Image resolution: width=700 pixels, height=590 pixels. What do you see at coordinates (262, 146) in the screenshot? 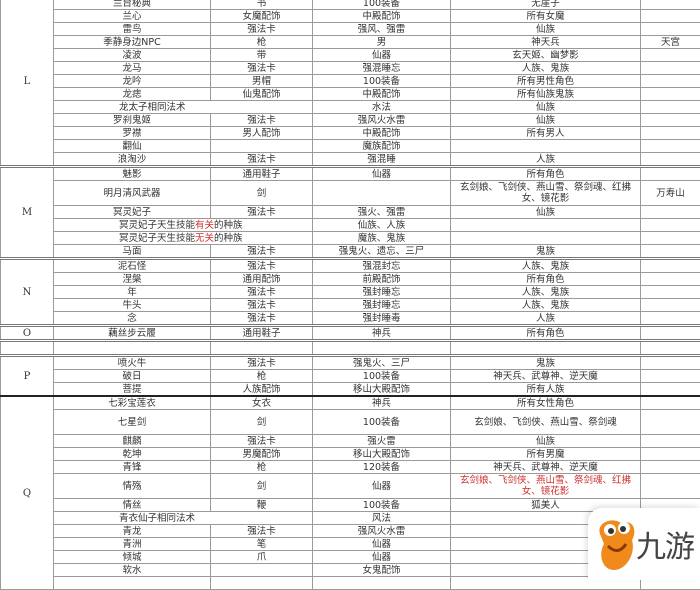
I see `item-type-cell` at bounding box center [262, 146].